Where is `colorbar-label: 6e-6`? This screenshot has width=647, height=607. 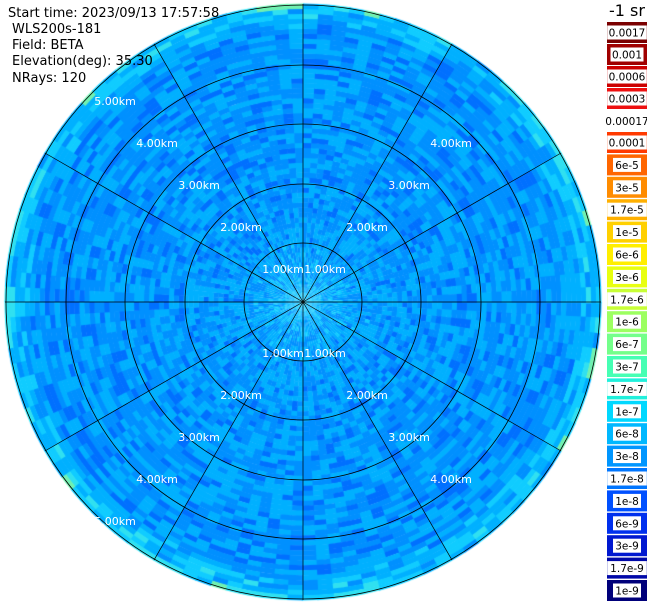
colorbar-label: 6e-6 is located at coordinates (627, 256).